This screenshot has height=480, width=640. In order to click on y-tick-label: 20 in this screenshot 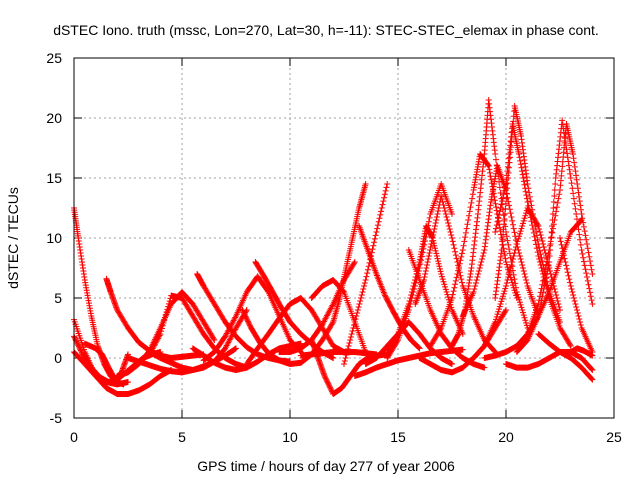, I will do `click(54, 118)`.